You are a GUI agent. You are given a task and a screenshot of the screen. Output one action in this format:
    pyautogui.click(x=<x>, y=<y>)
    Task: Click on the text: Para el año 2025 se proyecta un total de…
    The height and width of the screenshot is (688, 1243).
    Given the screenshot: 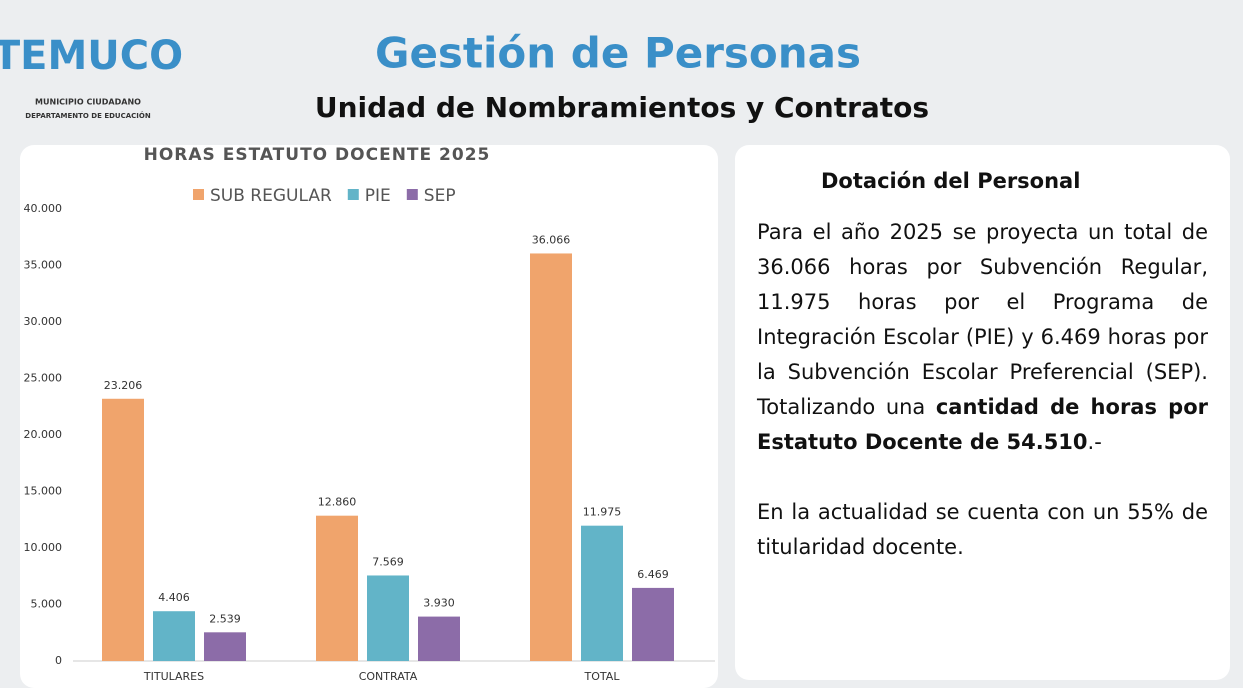 What is the action you would take?
    pyautogui.click(x=982, y=319)
    